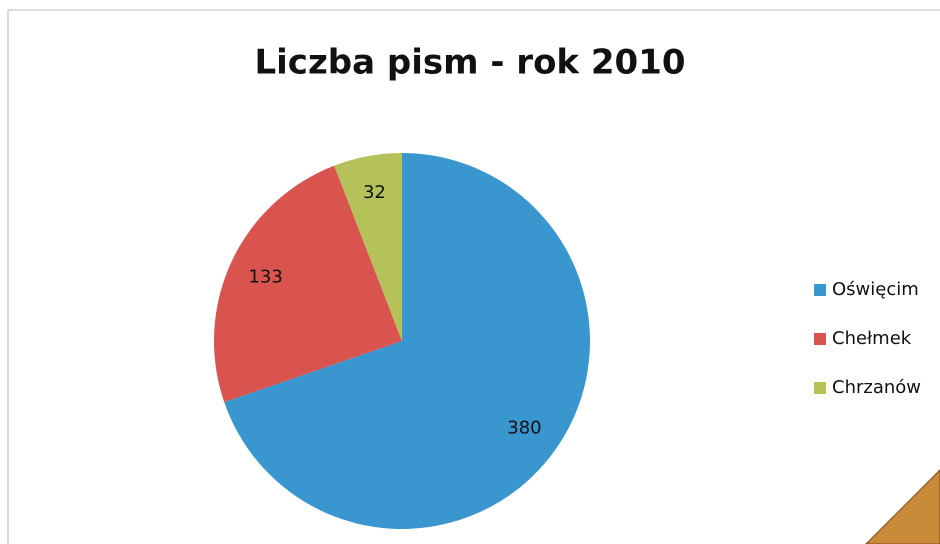 The image size is (940, 544). Describe the element at coordinates (374, 192) in the screenshot. I see `data-label: 32` at that location.